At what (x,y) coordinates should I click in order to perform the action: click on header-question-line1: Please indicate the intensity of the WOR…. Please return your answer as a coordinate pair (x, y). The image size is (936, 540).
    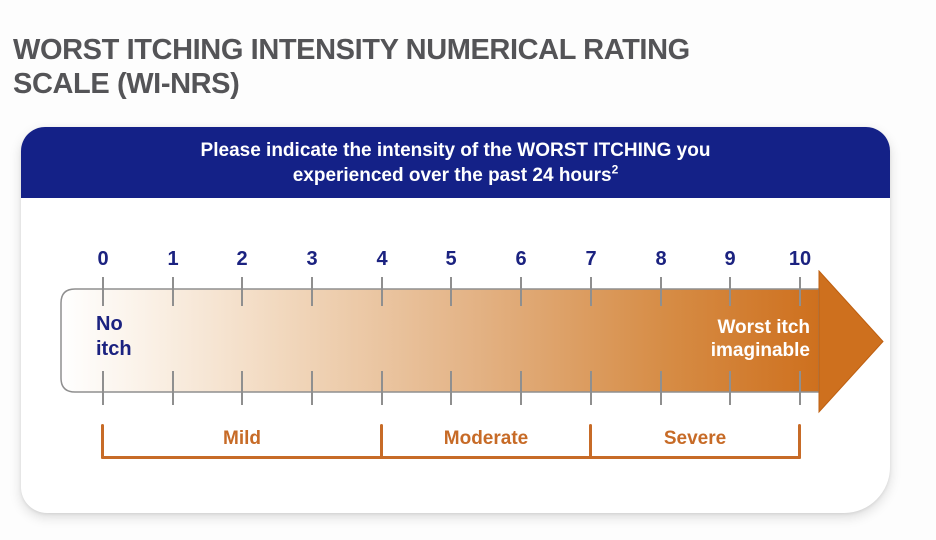
    Looking at the image, I should click on (455, 150).